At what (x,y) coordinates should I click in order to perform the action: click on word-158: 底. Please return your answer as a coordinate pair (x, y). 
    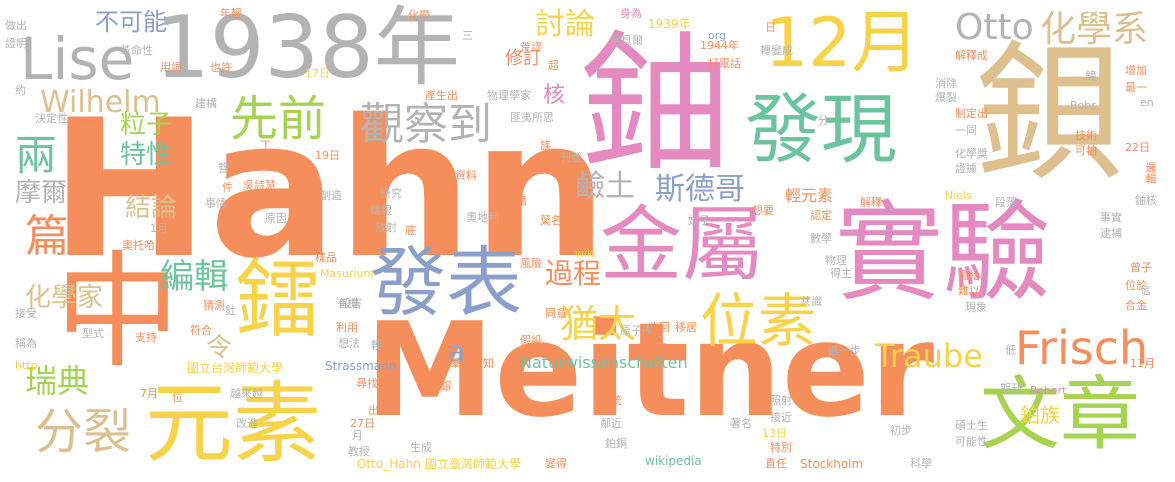
    Looking at the image, I should click on (410, 230).